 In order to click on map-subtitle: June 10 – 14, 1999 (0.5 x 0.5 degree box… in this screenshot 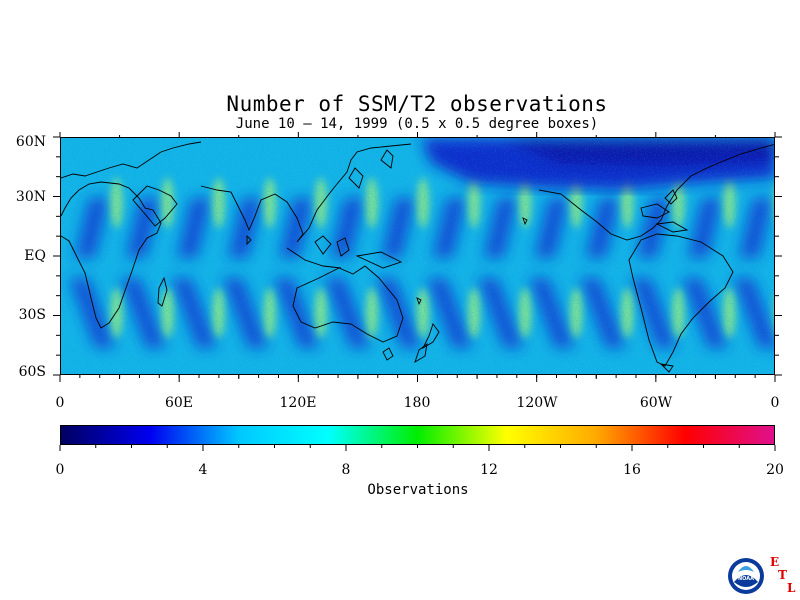, I will do `click(417, 124)`.